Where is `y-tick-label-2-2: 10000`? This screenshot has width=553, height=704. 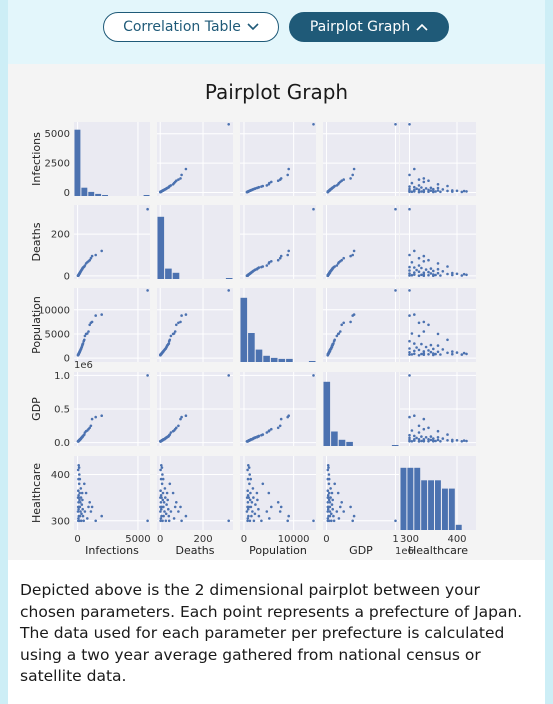 y-tick-label-2-2: 10000 is located at coordinates (54, 310).